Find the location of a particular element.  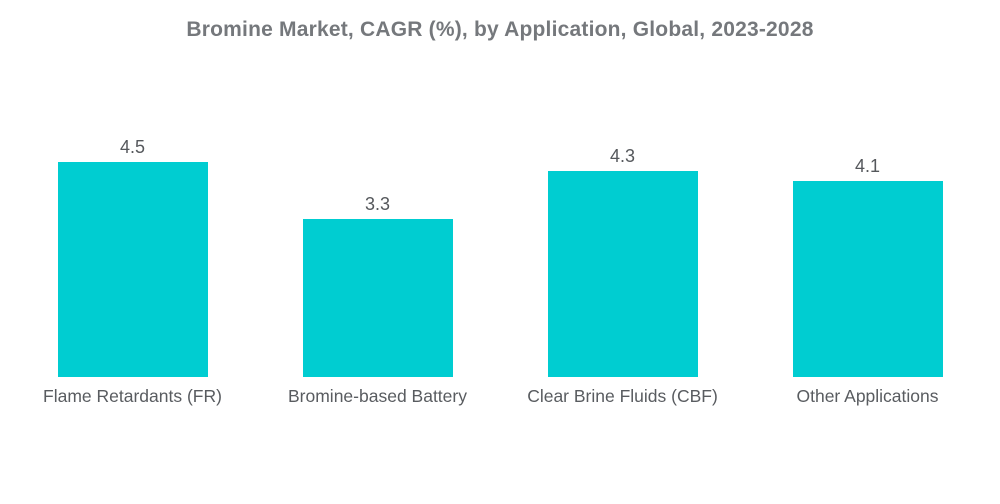

bar-group: 4.5 is located at coordinates (132, 257).